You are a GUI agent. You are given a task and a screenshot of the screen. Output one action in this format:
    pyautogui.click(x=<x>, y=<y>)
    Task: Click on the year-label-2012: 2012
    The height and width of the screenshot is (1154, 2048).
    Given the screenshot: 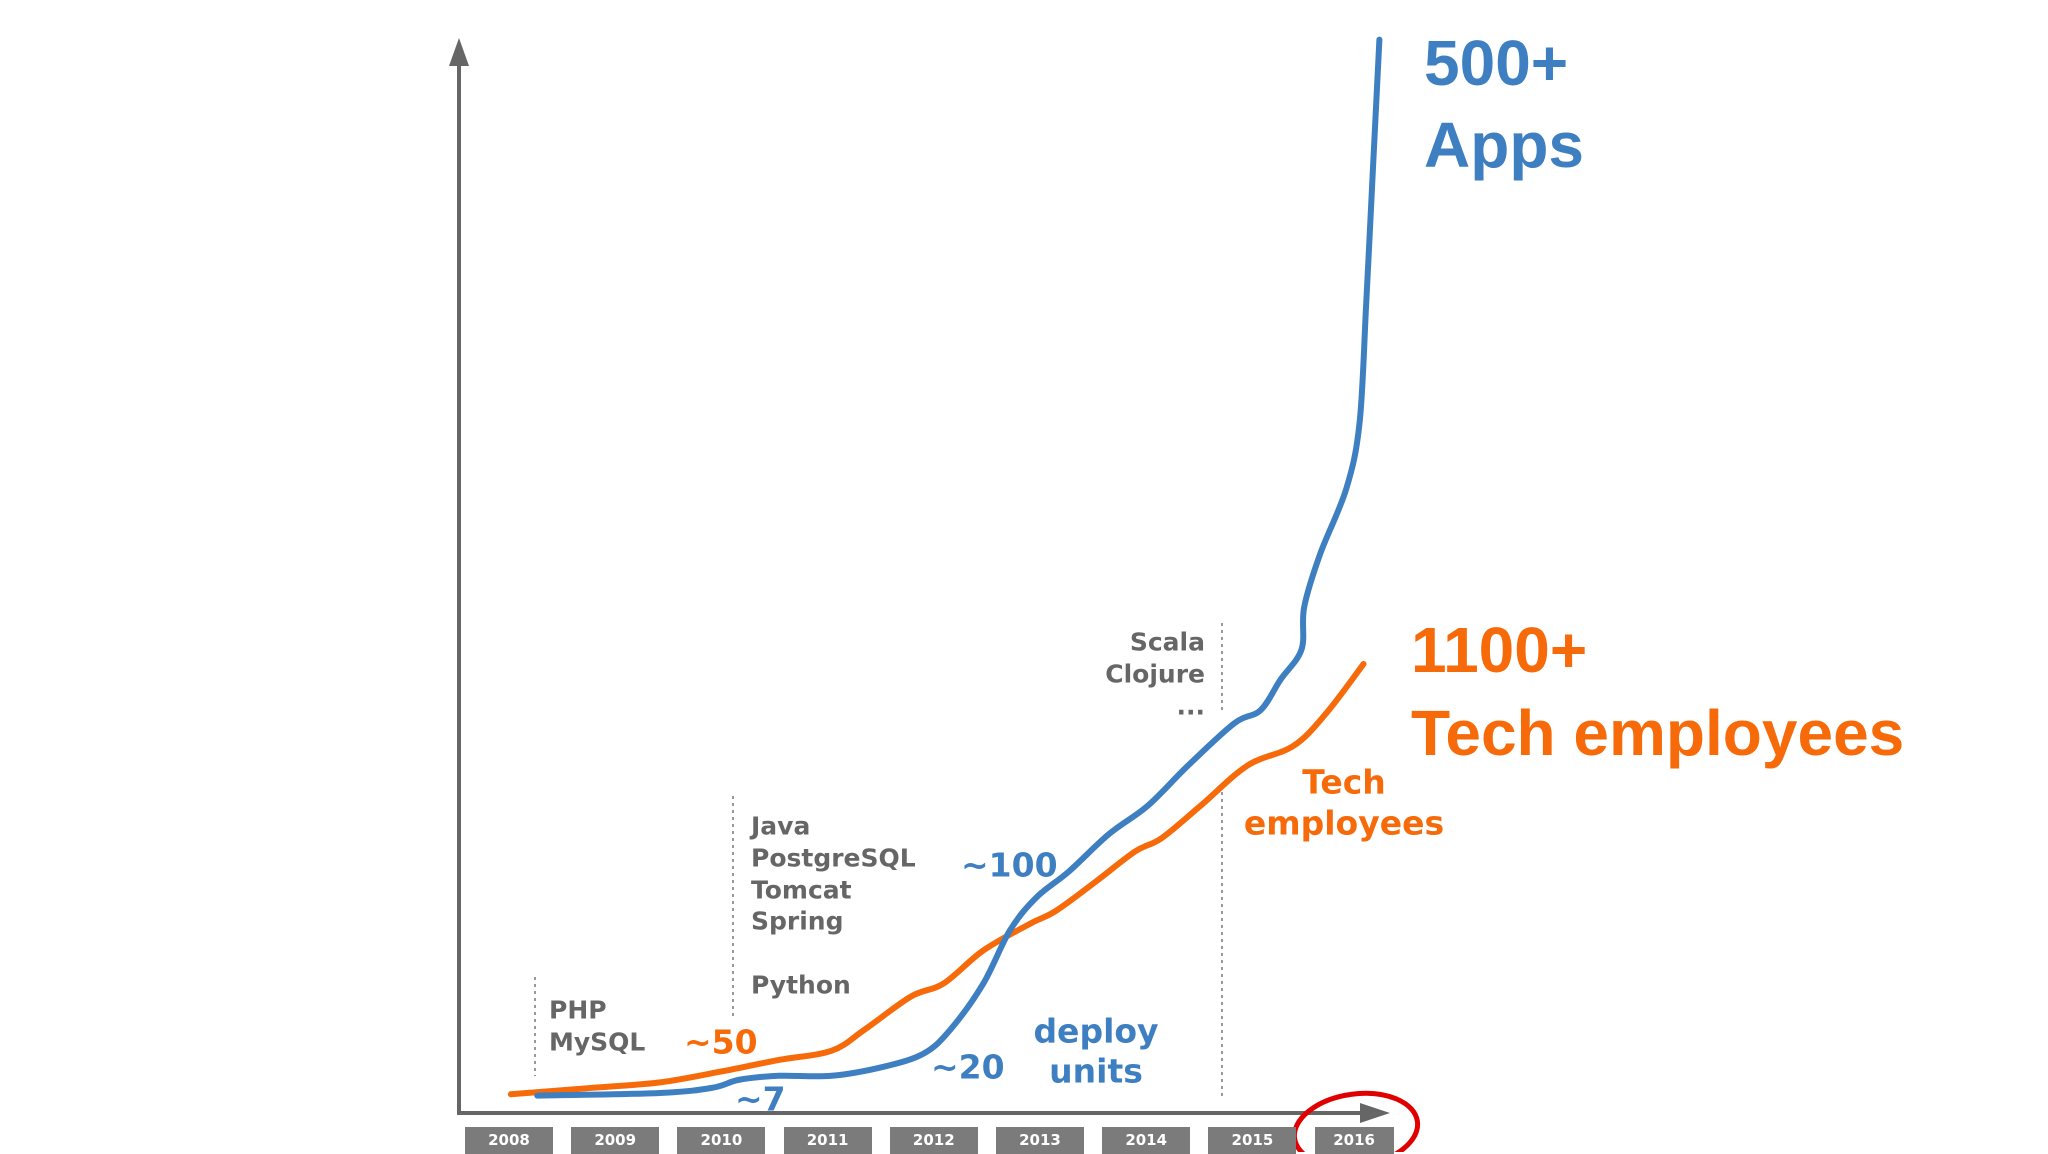 What is the action you would take?
    pyautogui.click(x=933, y=1140)
    